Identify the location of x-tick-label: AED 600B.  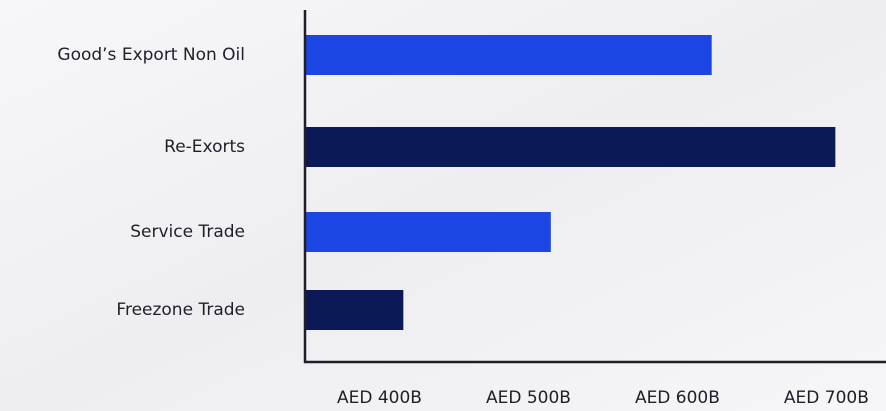
(677, 398).